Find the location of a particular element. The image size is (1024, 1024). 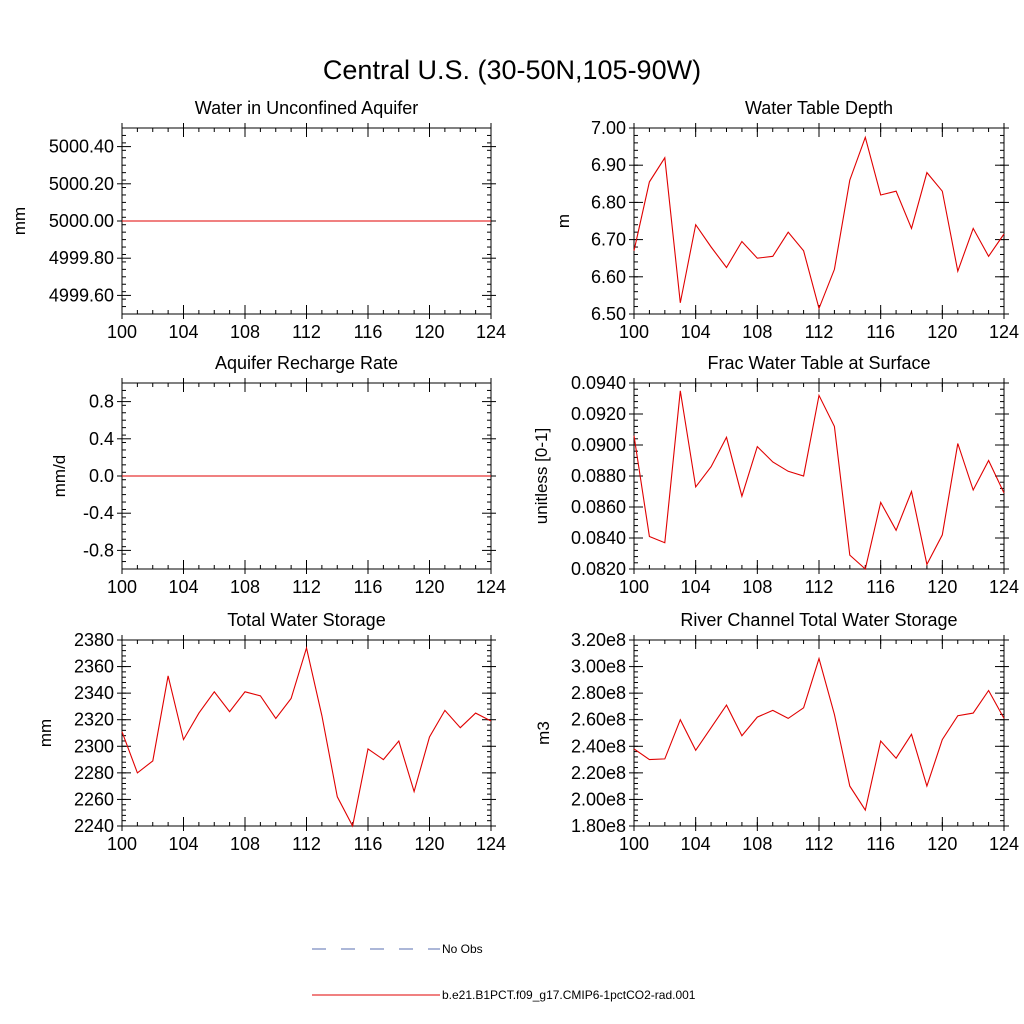

y-tick-label: 2240 is located at coordinates (94, 826).